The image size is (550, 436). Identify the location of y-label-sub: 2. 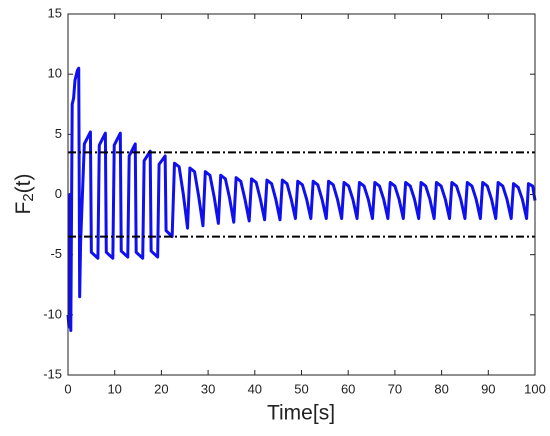
(28, 197).